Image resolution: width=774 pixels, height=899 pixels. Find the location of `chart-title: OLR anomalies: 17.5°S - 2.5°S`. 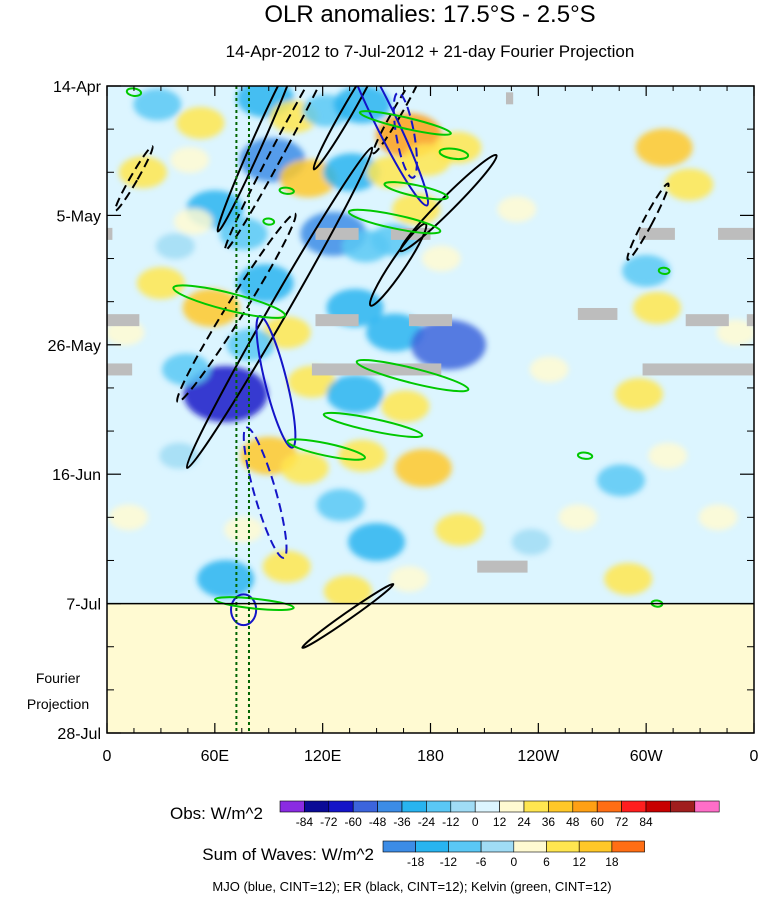

chart-title: OLR anomalies: 17.5°S - 2.5°S is located at coordinates (429, 14).